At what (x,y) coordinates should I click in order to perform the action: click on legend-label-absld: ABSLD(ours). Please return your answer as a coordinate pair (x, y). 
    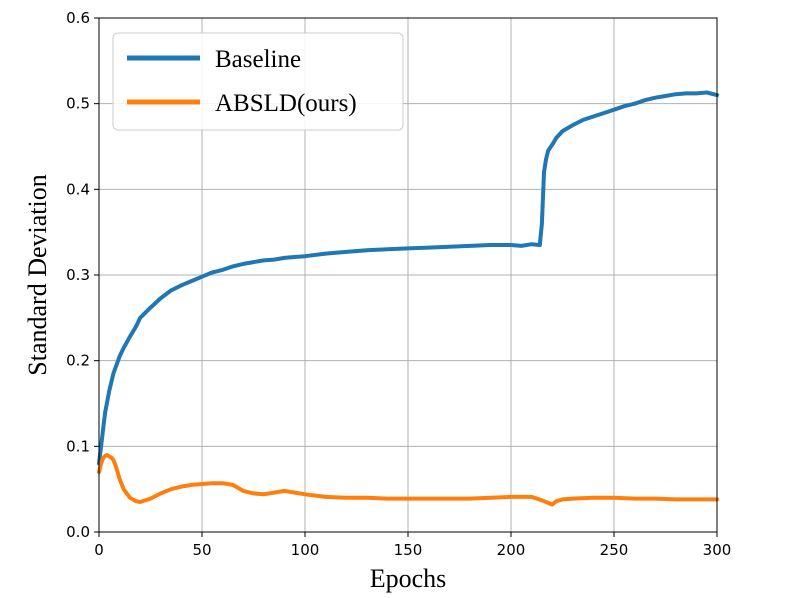
    Looking at the image, I should click on (286, 103).